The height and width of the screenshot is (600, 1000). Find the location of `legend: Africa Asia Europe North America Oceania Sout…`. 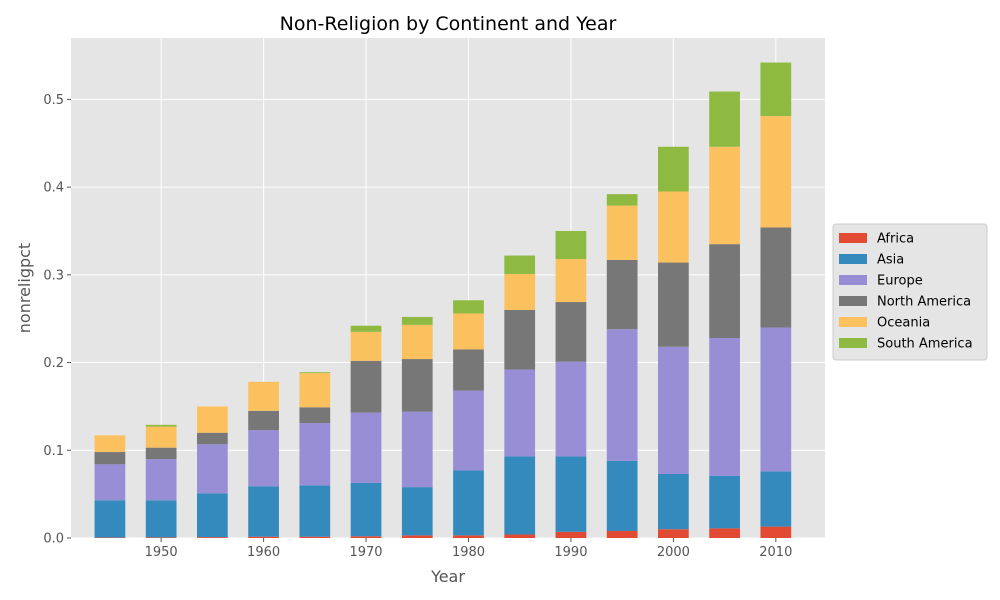

legend: Africa Asia Europe North America Oceania Sout… is located at coordinates (910, 292).